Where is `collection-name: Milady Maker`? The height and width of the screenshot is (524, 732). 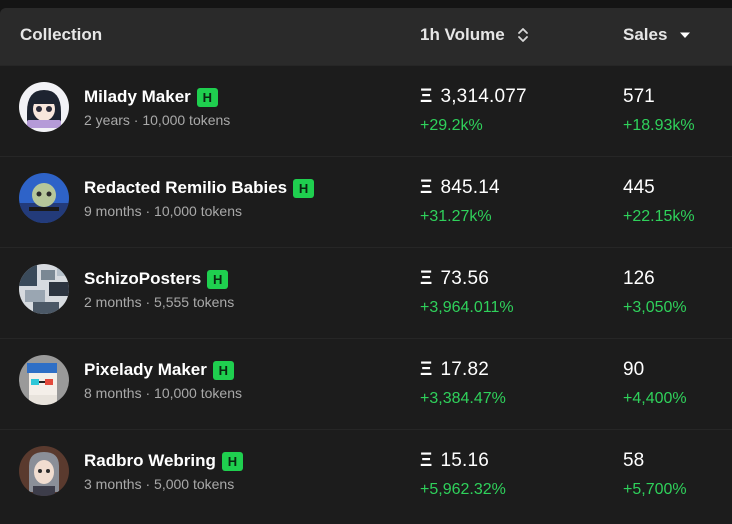
collection-name: Milady Maker is located at coordinates (137, 96).